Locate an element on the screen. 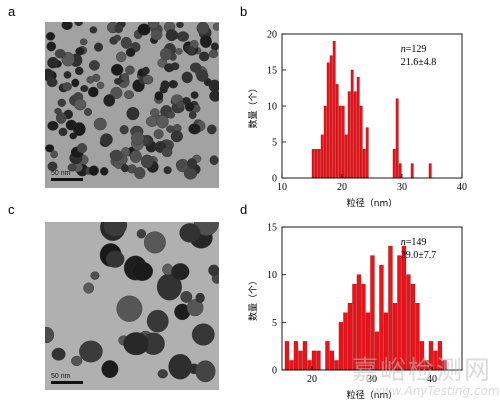  y-tick-label: 0 is located at coordinates (274, 179).